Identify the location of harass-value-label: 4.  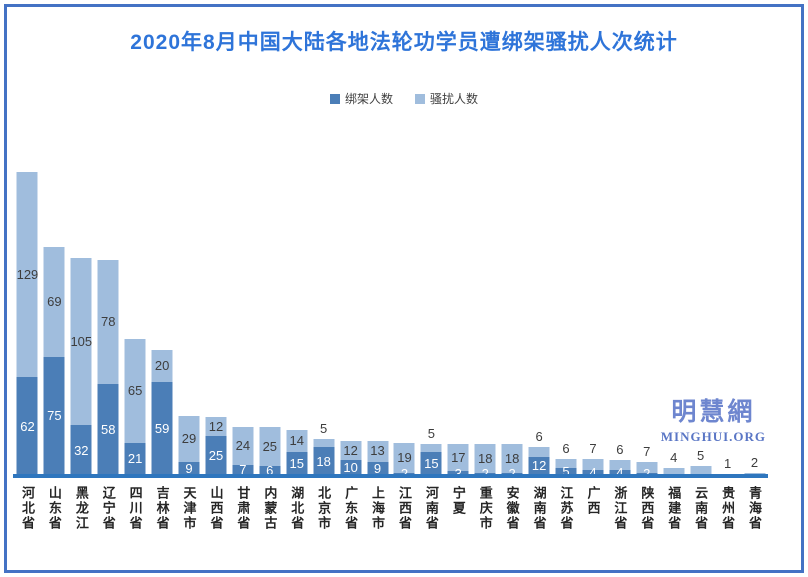
(674, 458).